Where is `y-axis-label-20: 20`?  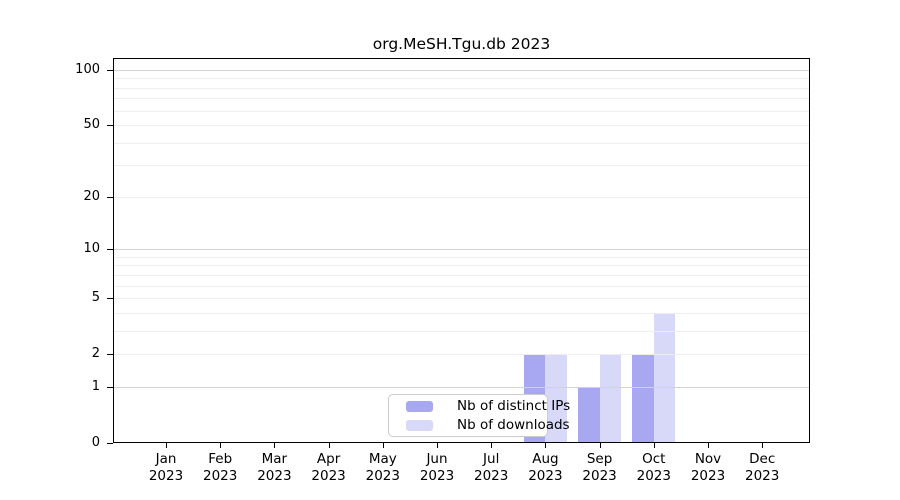 y-axis-label-20: 20 is located at coordinates (91, 196).